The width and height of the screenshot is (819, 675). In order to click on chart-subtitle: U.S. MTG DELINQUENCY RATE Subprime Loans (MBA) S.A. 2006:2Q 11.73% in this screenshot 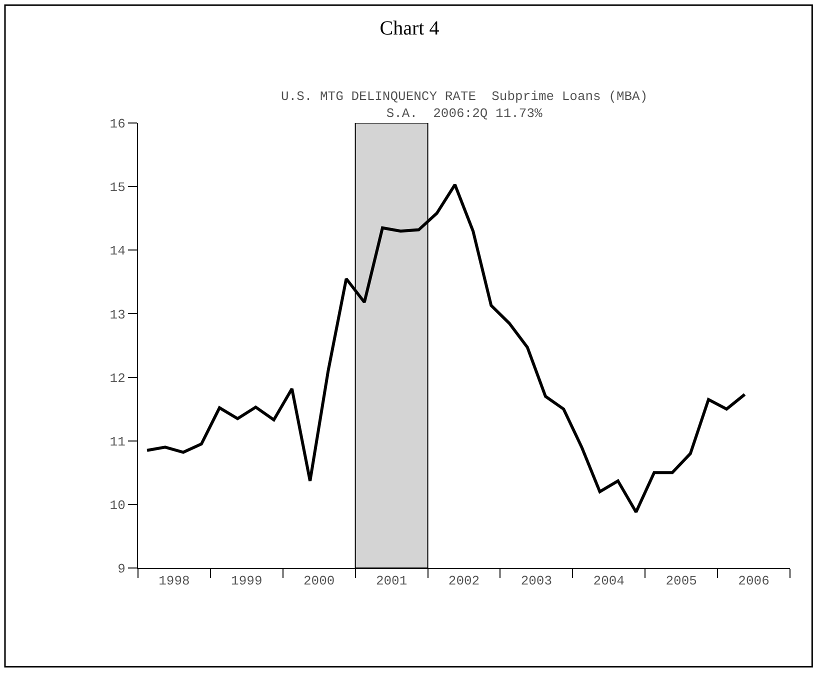, I will do `click(464, 105)`.